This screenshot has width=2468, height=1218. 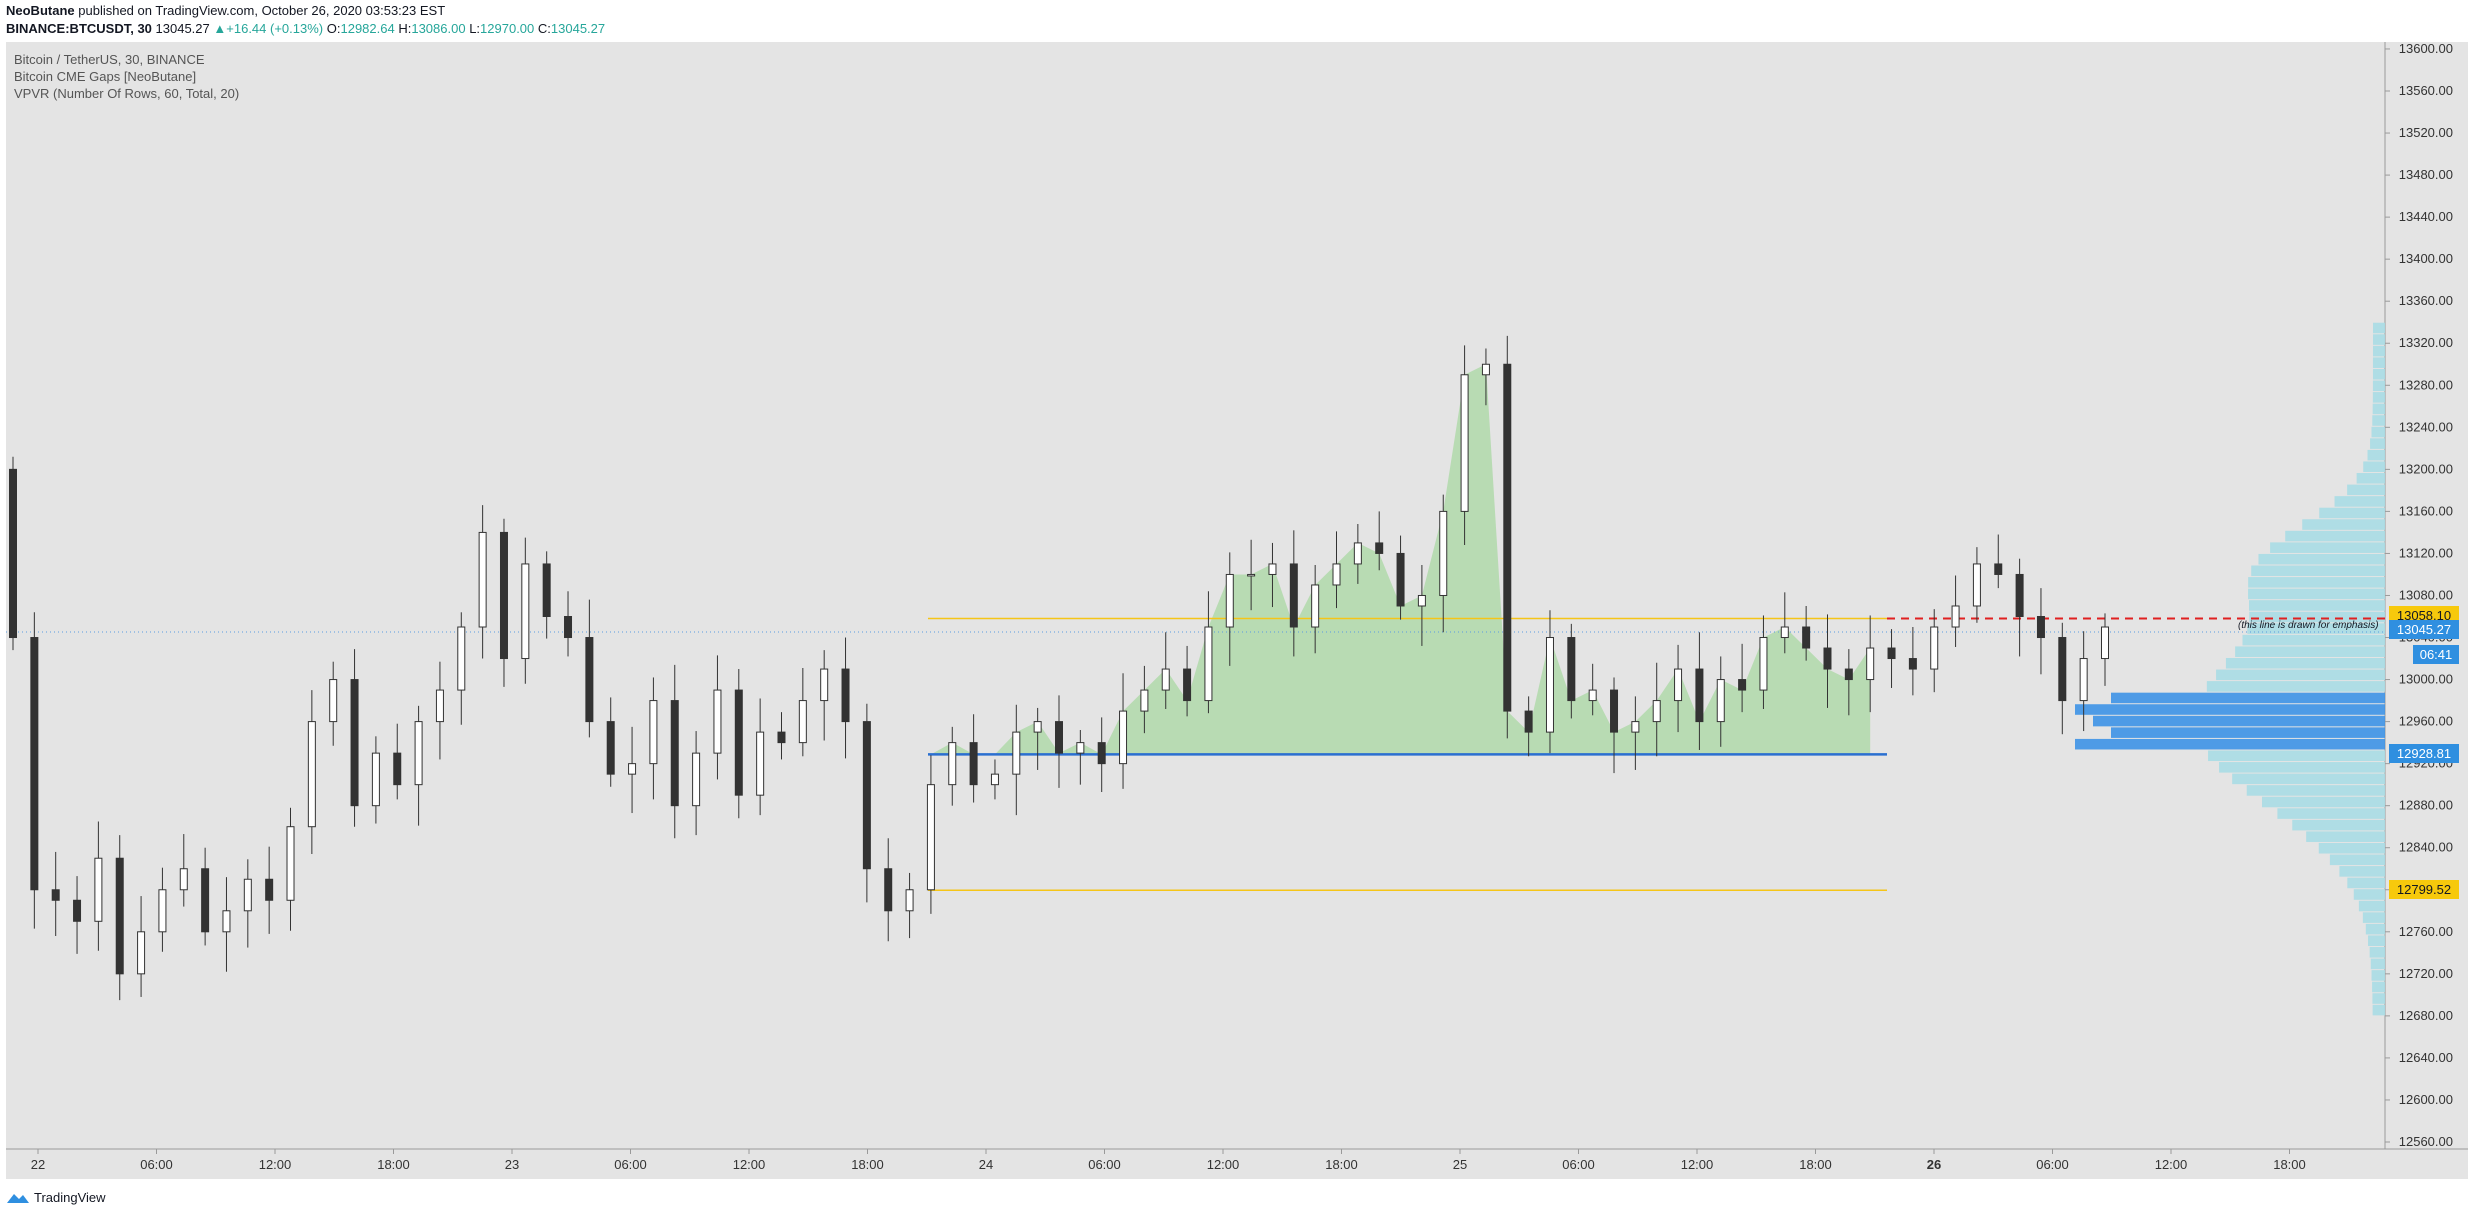 What do you see at coordinates (2426, 300) in the screenshot?
I see `y-tick-label: 13360.00` at bounding box center [2426, 300].